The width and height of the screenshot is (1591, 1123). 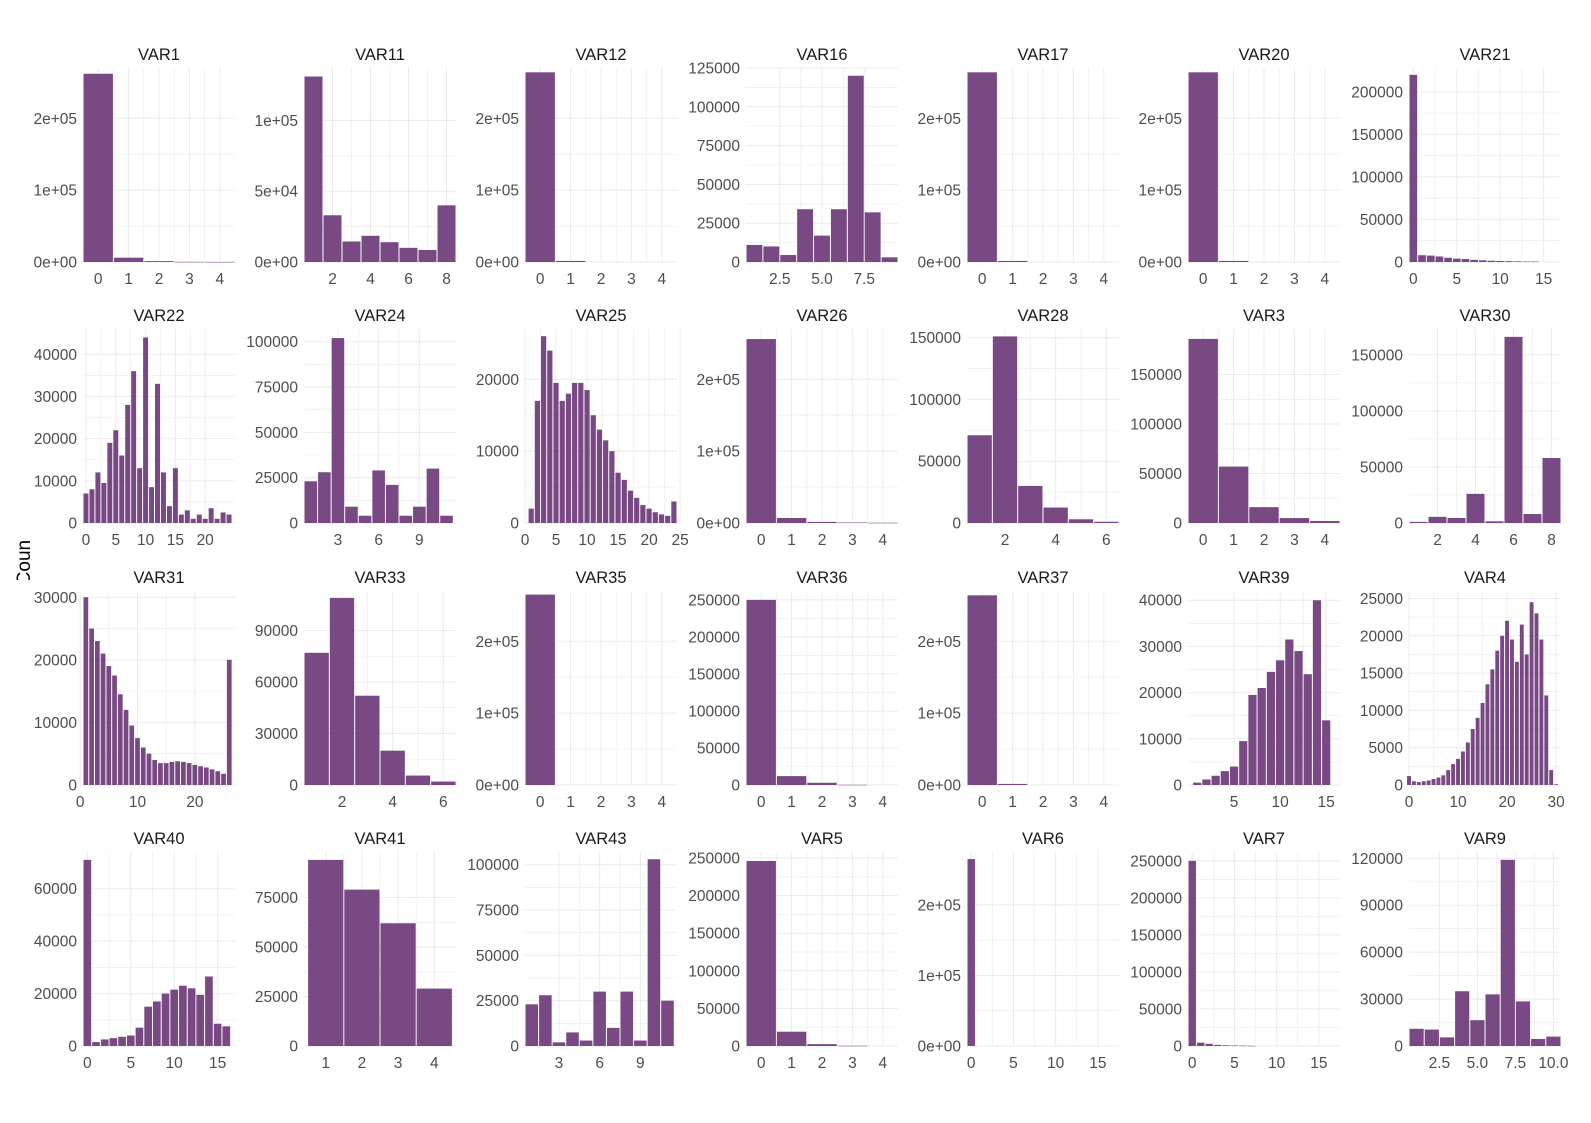 What do you see at coordinates (379, 316) in the screenshot?
I see `panel-title: VAR24` at bounding box center [379, 316].